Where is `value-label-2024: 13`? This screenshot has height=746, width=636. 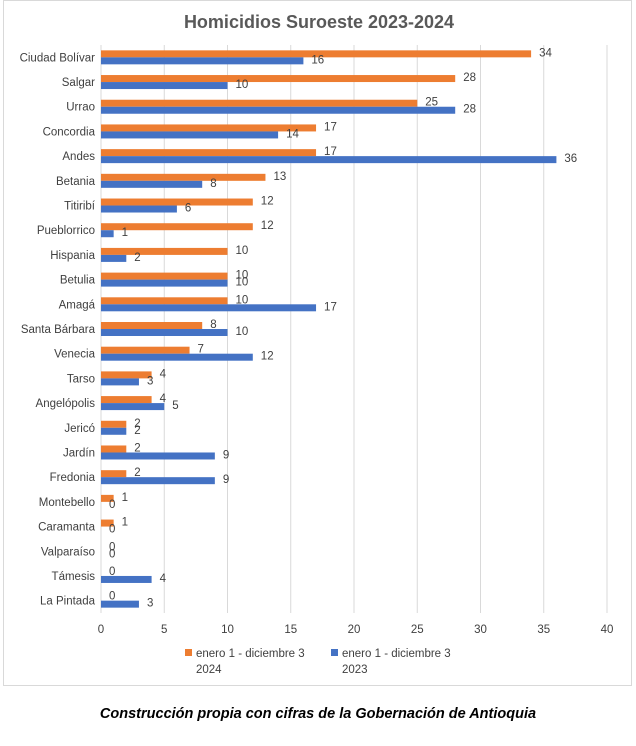 value-label-2024: 13 is located at coordinates (279, 177).